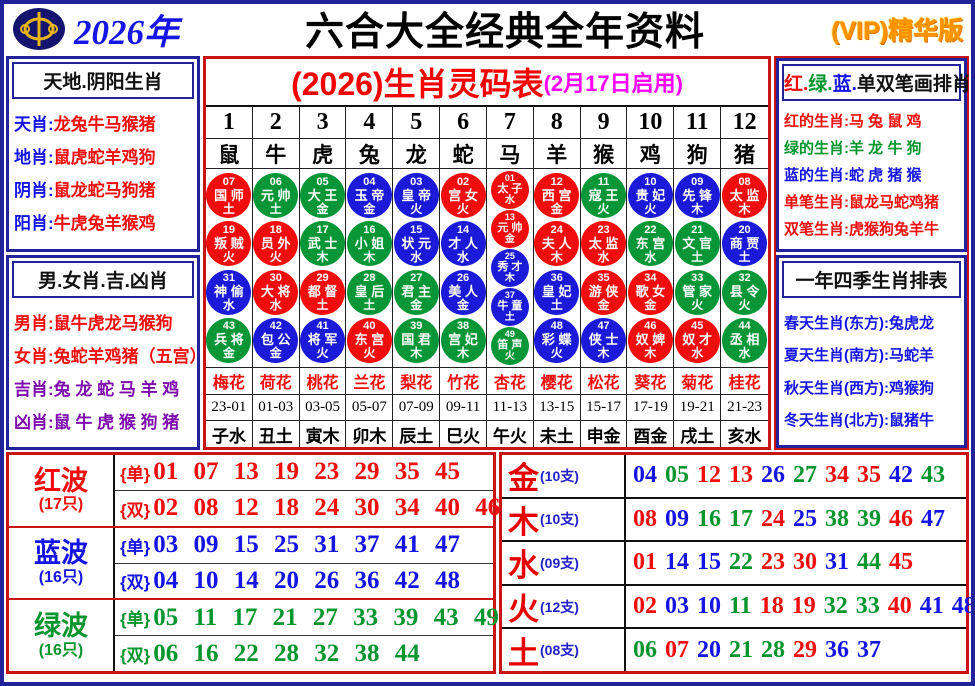 This screenshot has width=975, height=686. I want to click on ball-number: 32, so click(744, 278).